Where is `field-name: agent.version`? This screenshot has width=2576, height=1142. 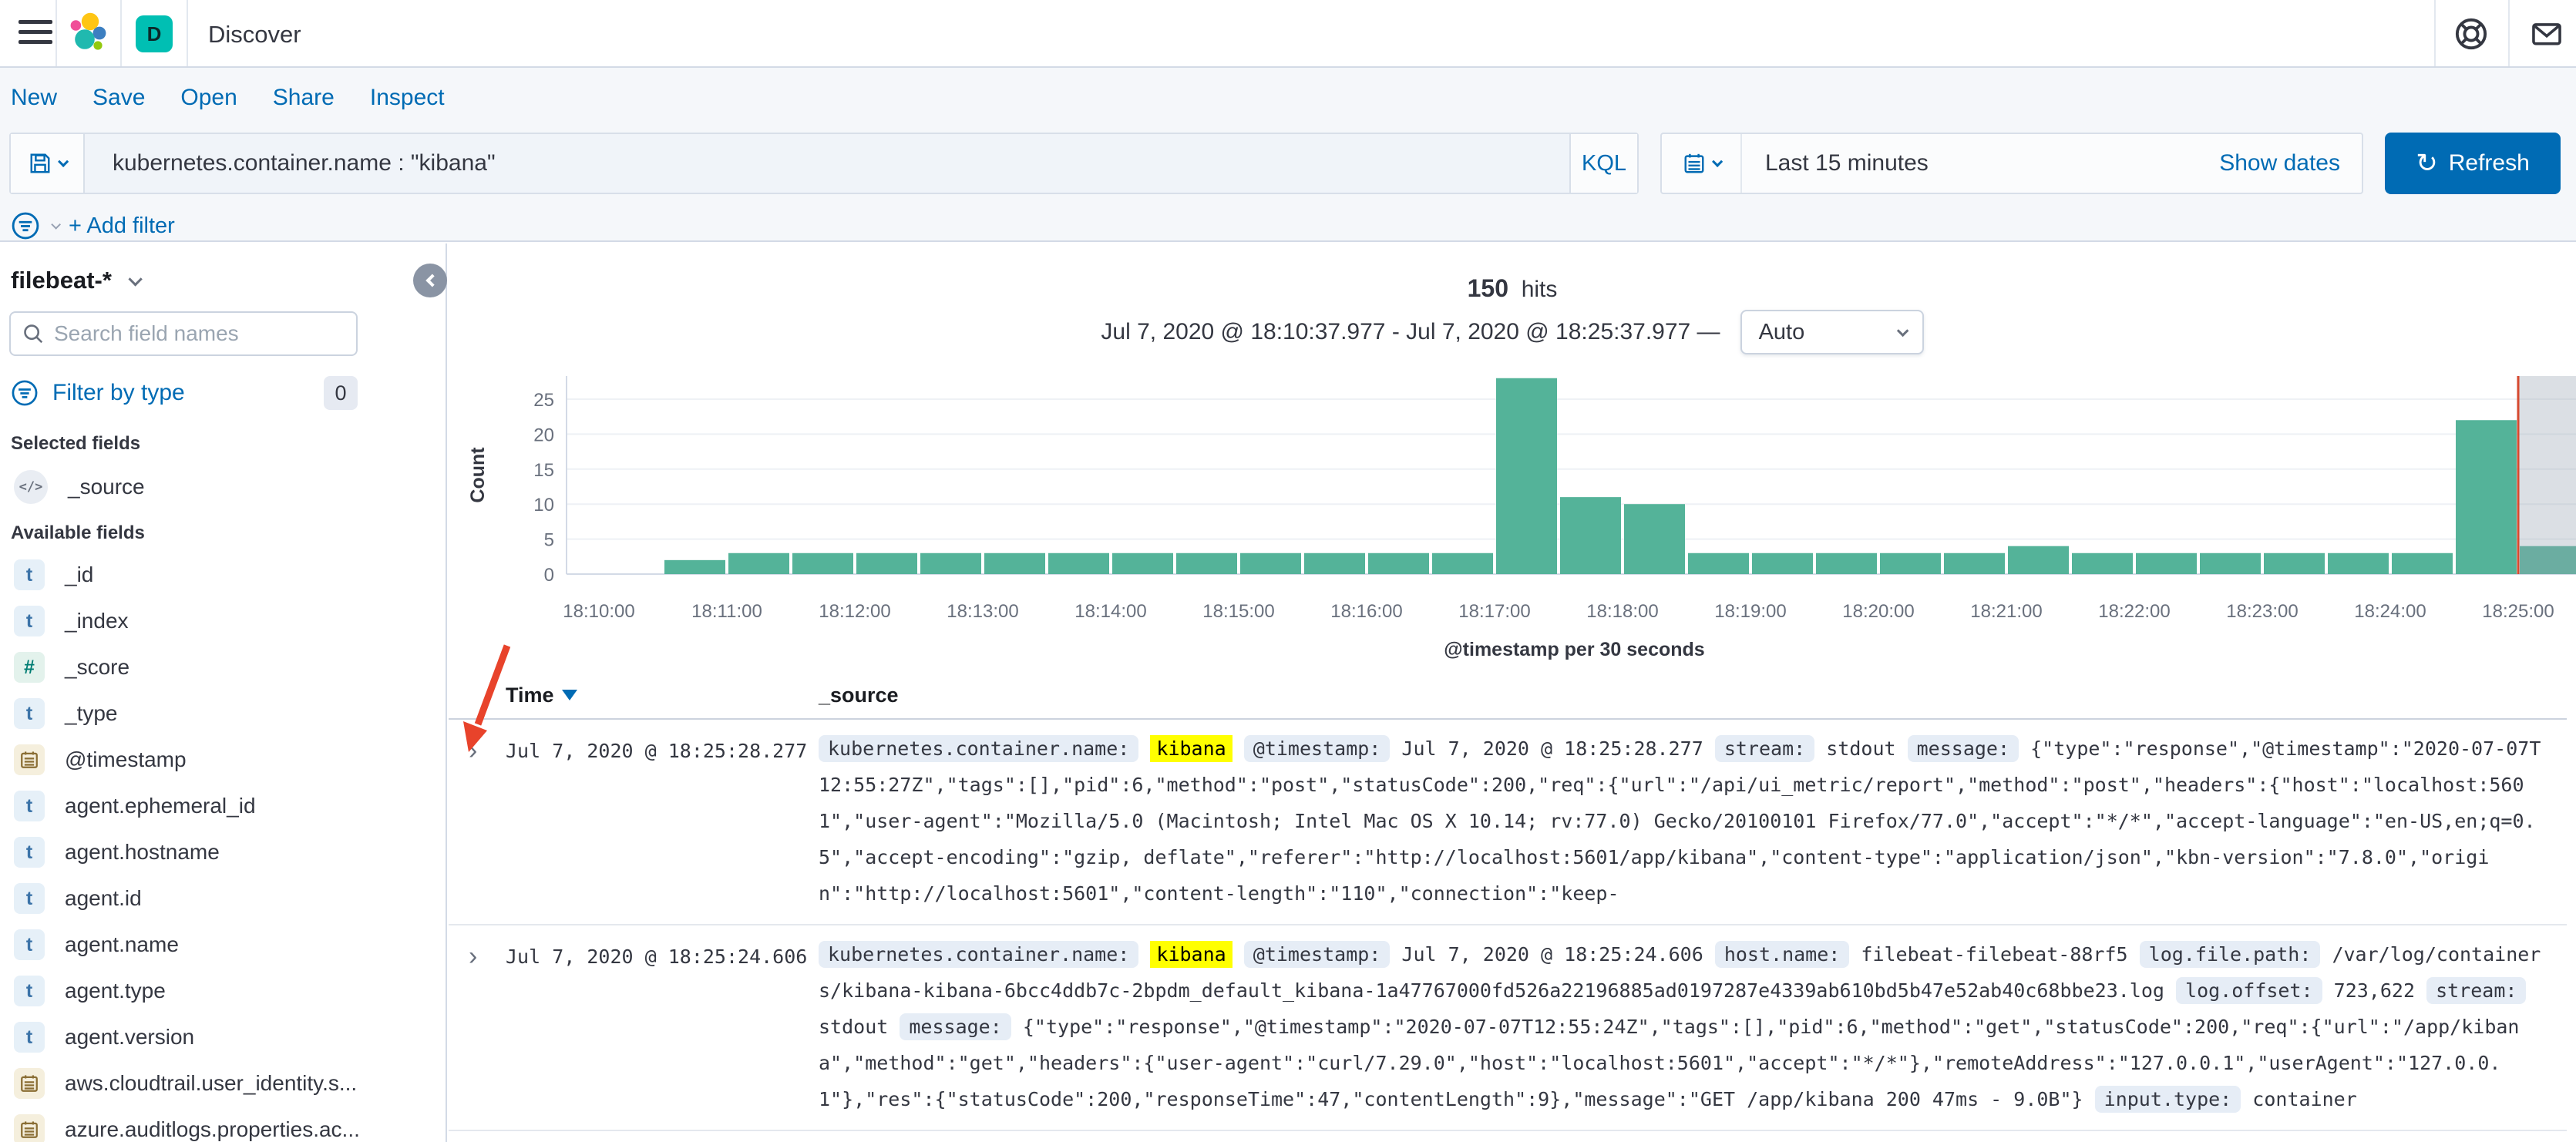 field-name: agent.version is located at coordinates (130, 1037).